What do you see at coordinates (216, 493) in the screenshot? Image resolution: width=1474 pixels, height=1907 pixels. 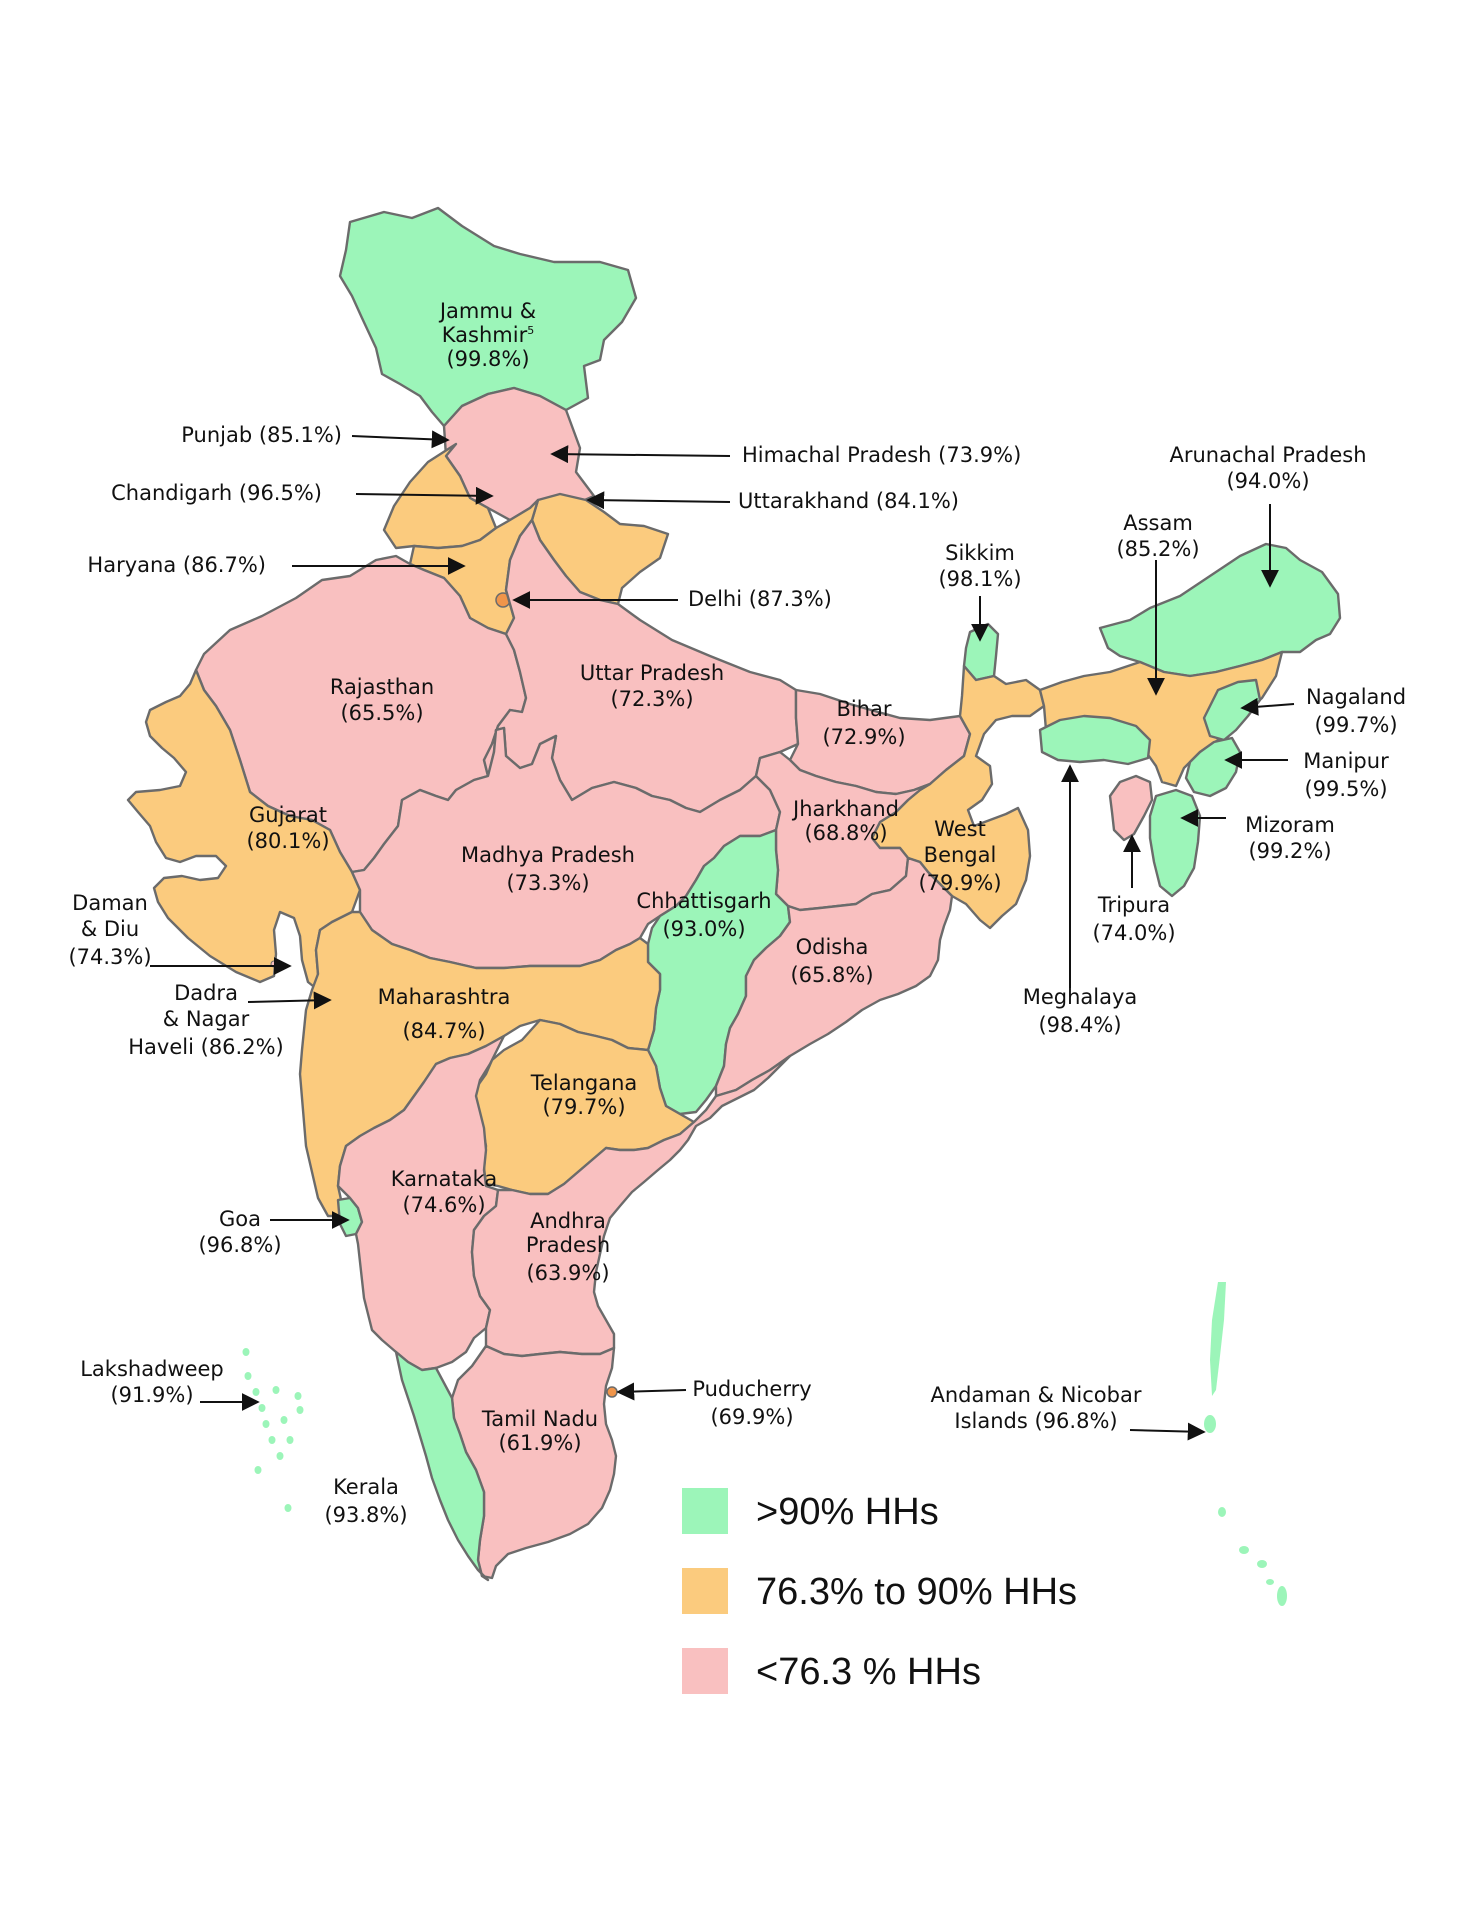 I see `label-chandigarh: Chandigarh (96.5%)` at bounding box center [216, 493].